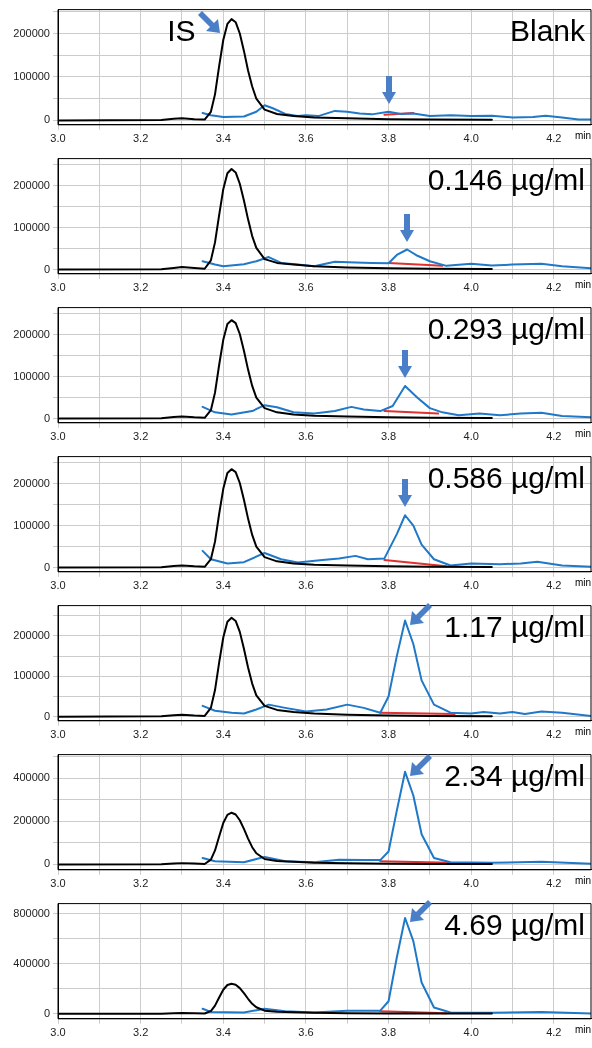 The height and width of the screenshot is (1048, 592). What do you see at coordinates (514, 626) in the screenshot?
I see `chart-title: 1.17 µg/ml` at bounding box center [514, 626].